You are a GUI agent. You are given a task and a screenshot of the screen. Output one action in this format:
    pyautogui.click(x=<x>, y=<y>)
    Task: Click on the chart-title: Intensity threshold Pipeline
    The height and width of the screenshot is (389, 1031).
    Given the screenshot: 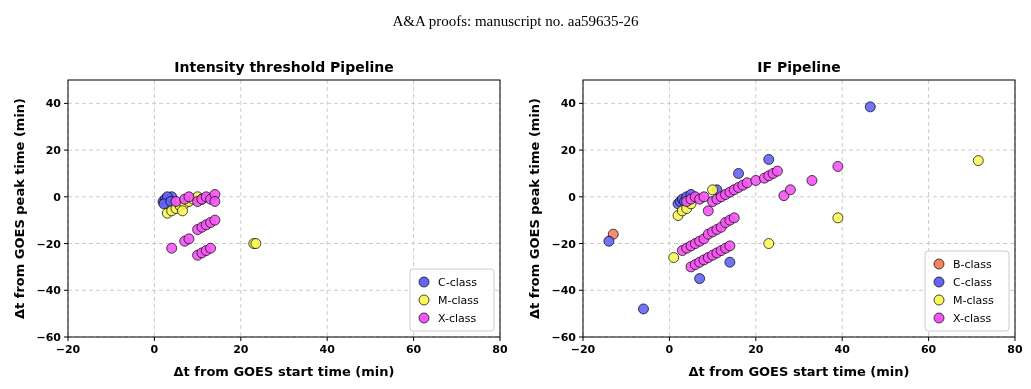 What is the action you would take?
    pyautogui.click(x=284, y=67)
    